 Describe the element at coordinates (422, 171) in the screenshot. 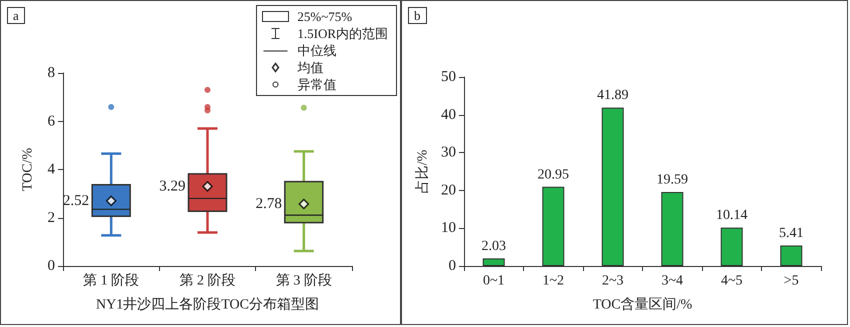

I see `y-axis-title: 占比/%` at that location.